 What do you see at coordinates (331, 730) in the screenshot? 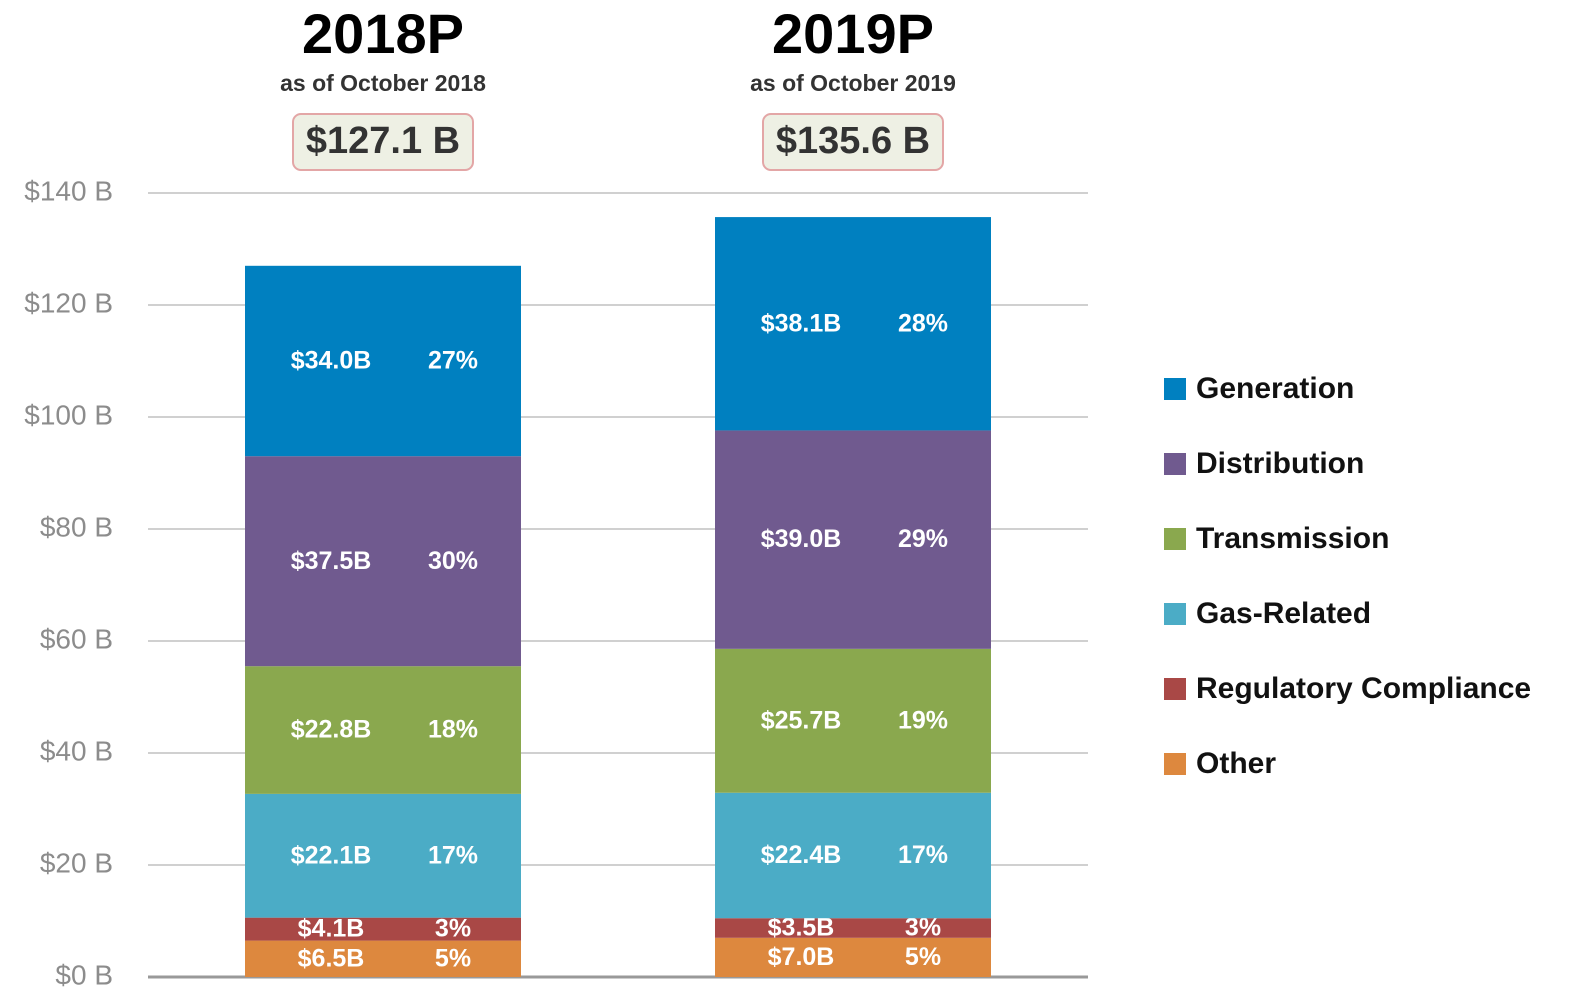
I see `value-label: $22.8B` at bounding box center [331, 730].